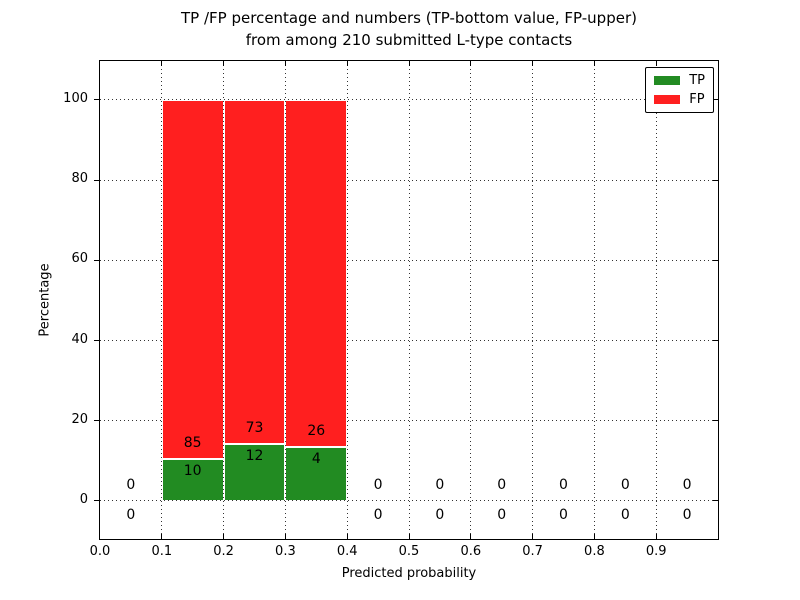  What do you see at coordinates (347, 551) in the screenshot?
I see `x-tick-label: 0.4` at bounding box center [347, 551].